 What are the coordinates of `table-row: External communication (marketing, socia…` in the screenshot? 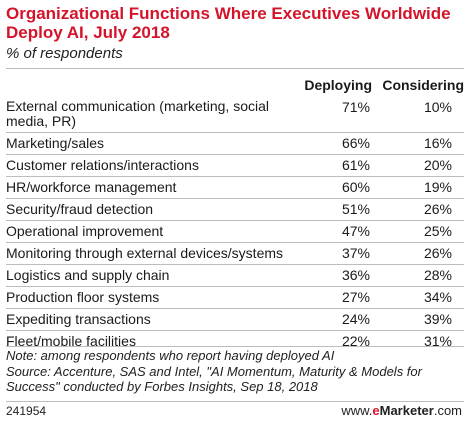 It's located at (235, 115).